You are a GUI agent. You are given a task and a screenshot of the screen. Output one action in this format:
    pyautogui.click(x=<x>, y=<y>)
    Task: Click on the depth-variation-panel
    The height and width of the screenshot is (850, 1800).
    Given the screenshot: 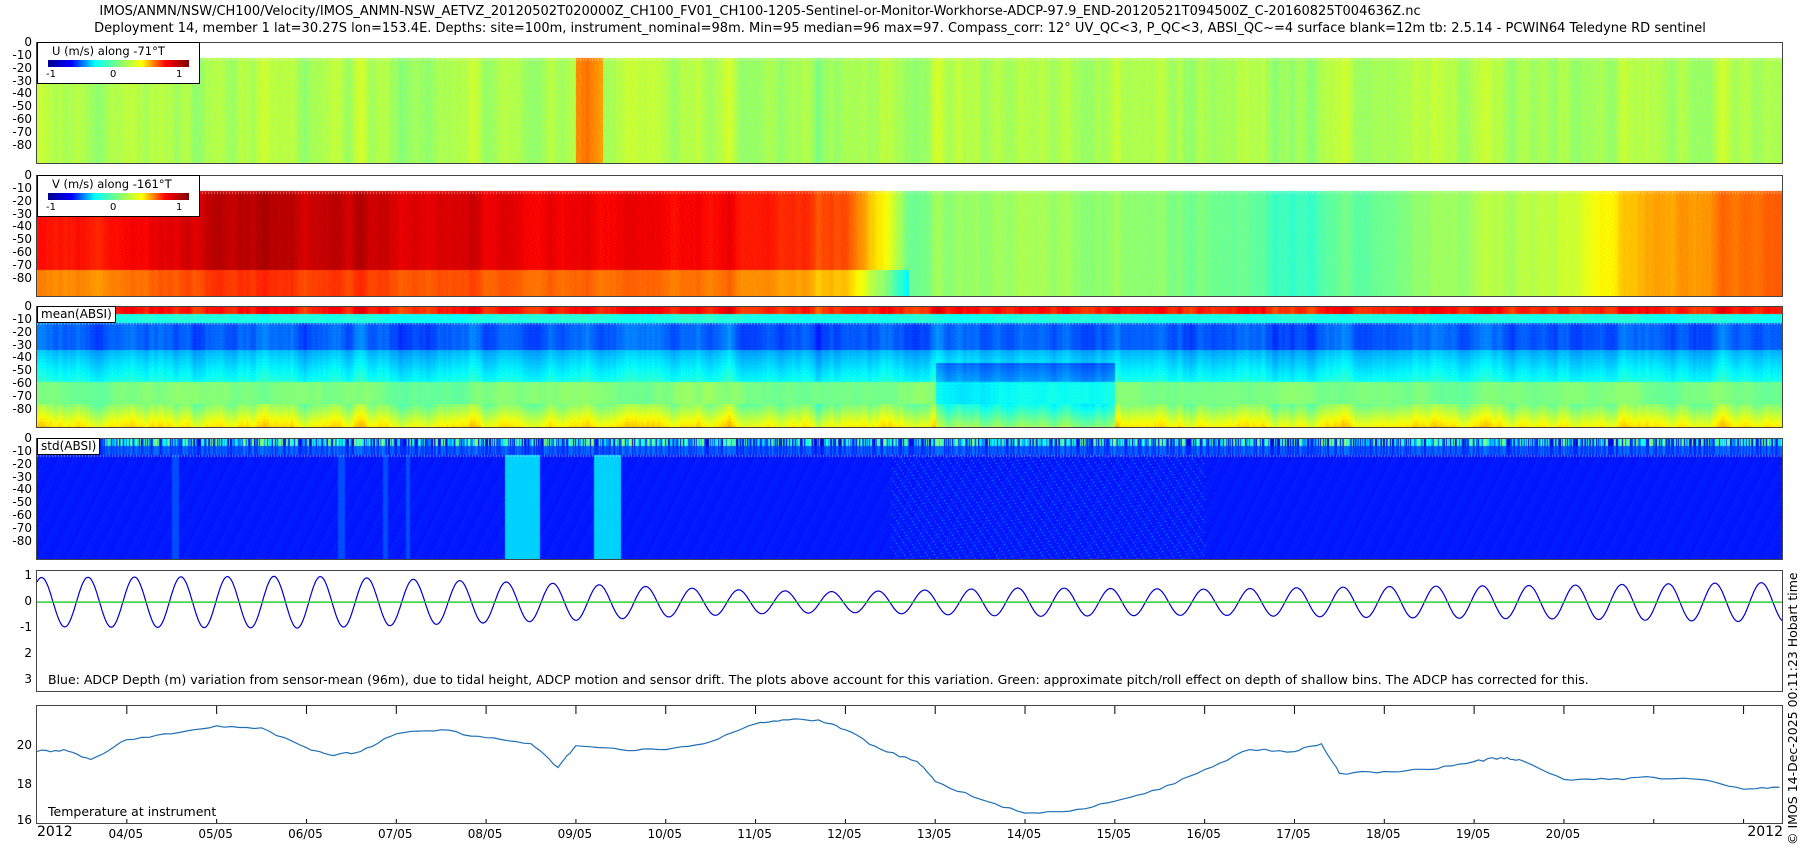 What is the action you would take?
    pyautogui.click(x=909, y=631)
    